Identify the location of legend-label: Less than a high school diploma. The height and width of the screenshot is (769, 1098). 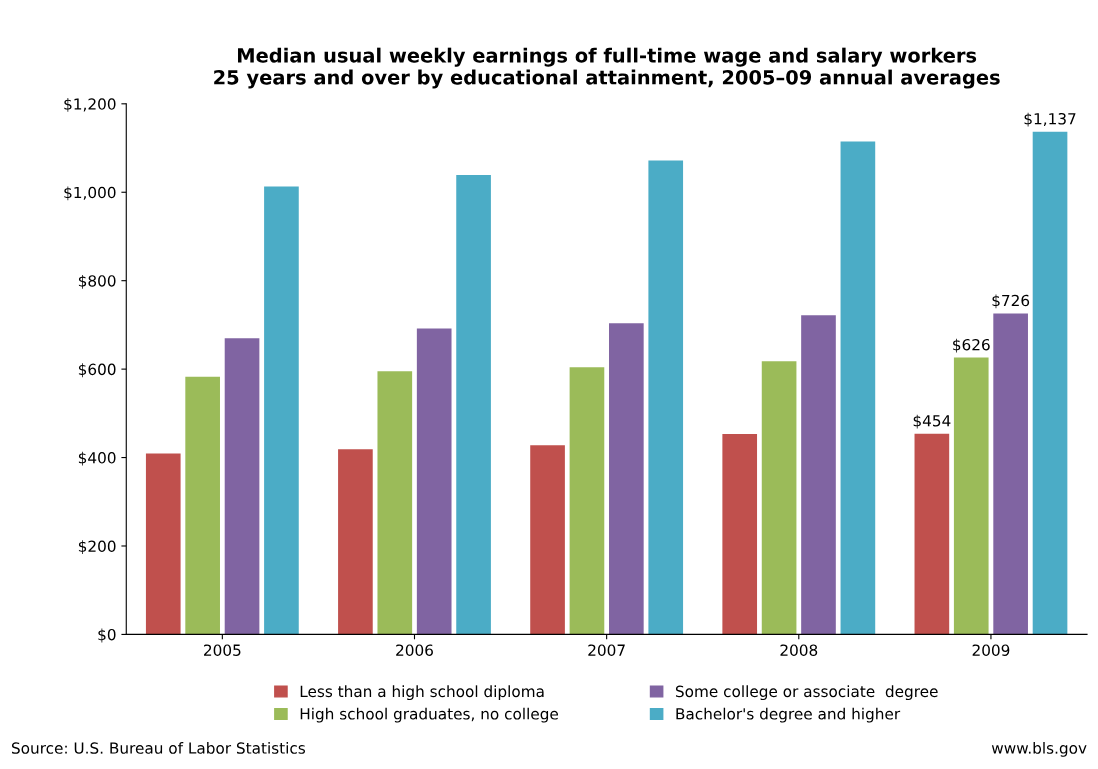
(422, 693).